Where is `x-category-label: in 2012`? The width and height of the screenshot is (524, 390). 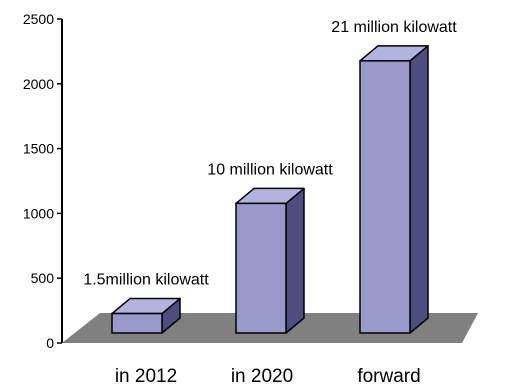 x-category-label: in 2012 is located at coordinates (146, 376).